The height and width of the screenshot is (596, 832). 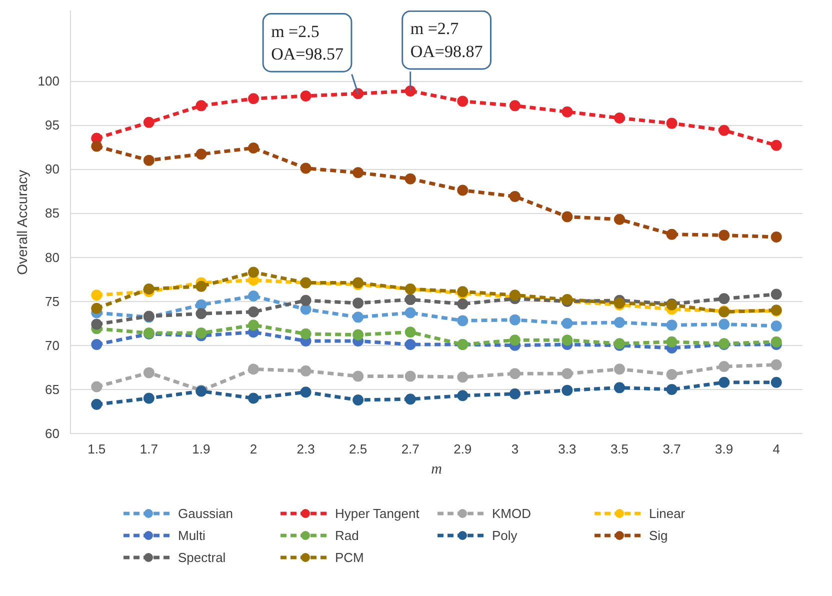 What do you see at coordinates (192, 535) in the screenshot?
I see `legend-label: Multi` at bounding box center [192, 535].